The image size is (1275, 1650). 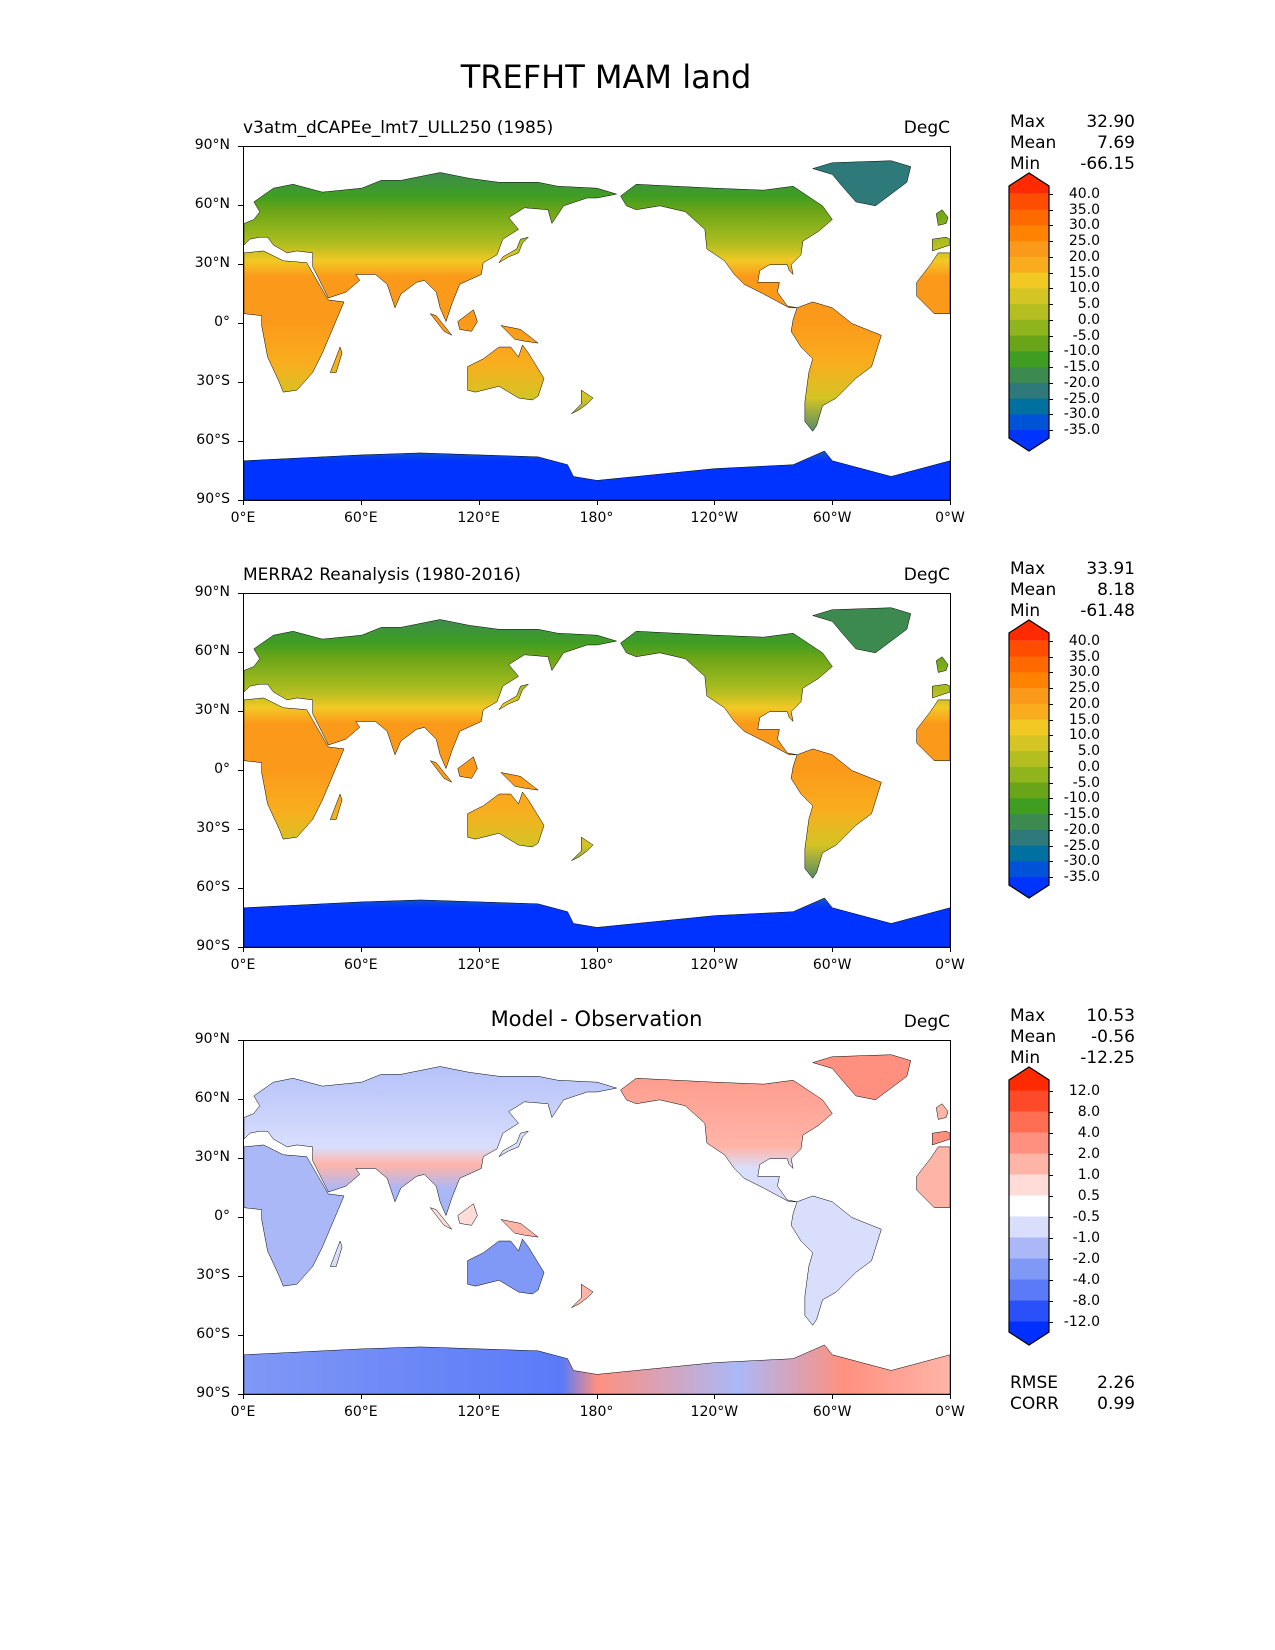 I want to click on panel-3-min: Min -12.25, so click(x=1072, y=1058).